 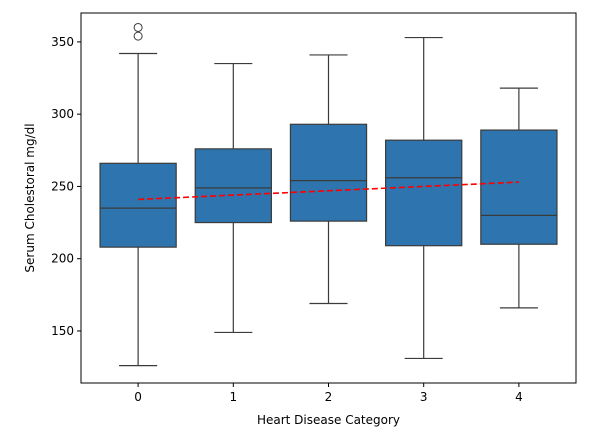 I want to click on trend-line, so click(x=328, y=191).